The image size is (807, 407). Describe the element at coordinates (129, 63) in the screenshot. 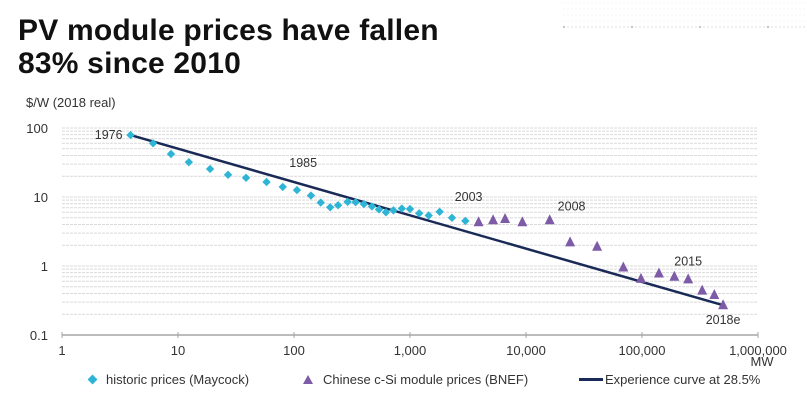

I see `title-line-2: 83% since 2010` at that location.